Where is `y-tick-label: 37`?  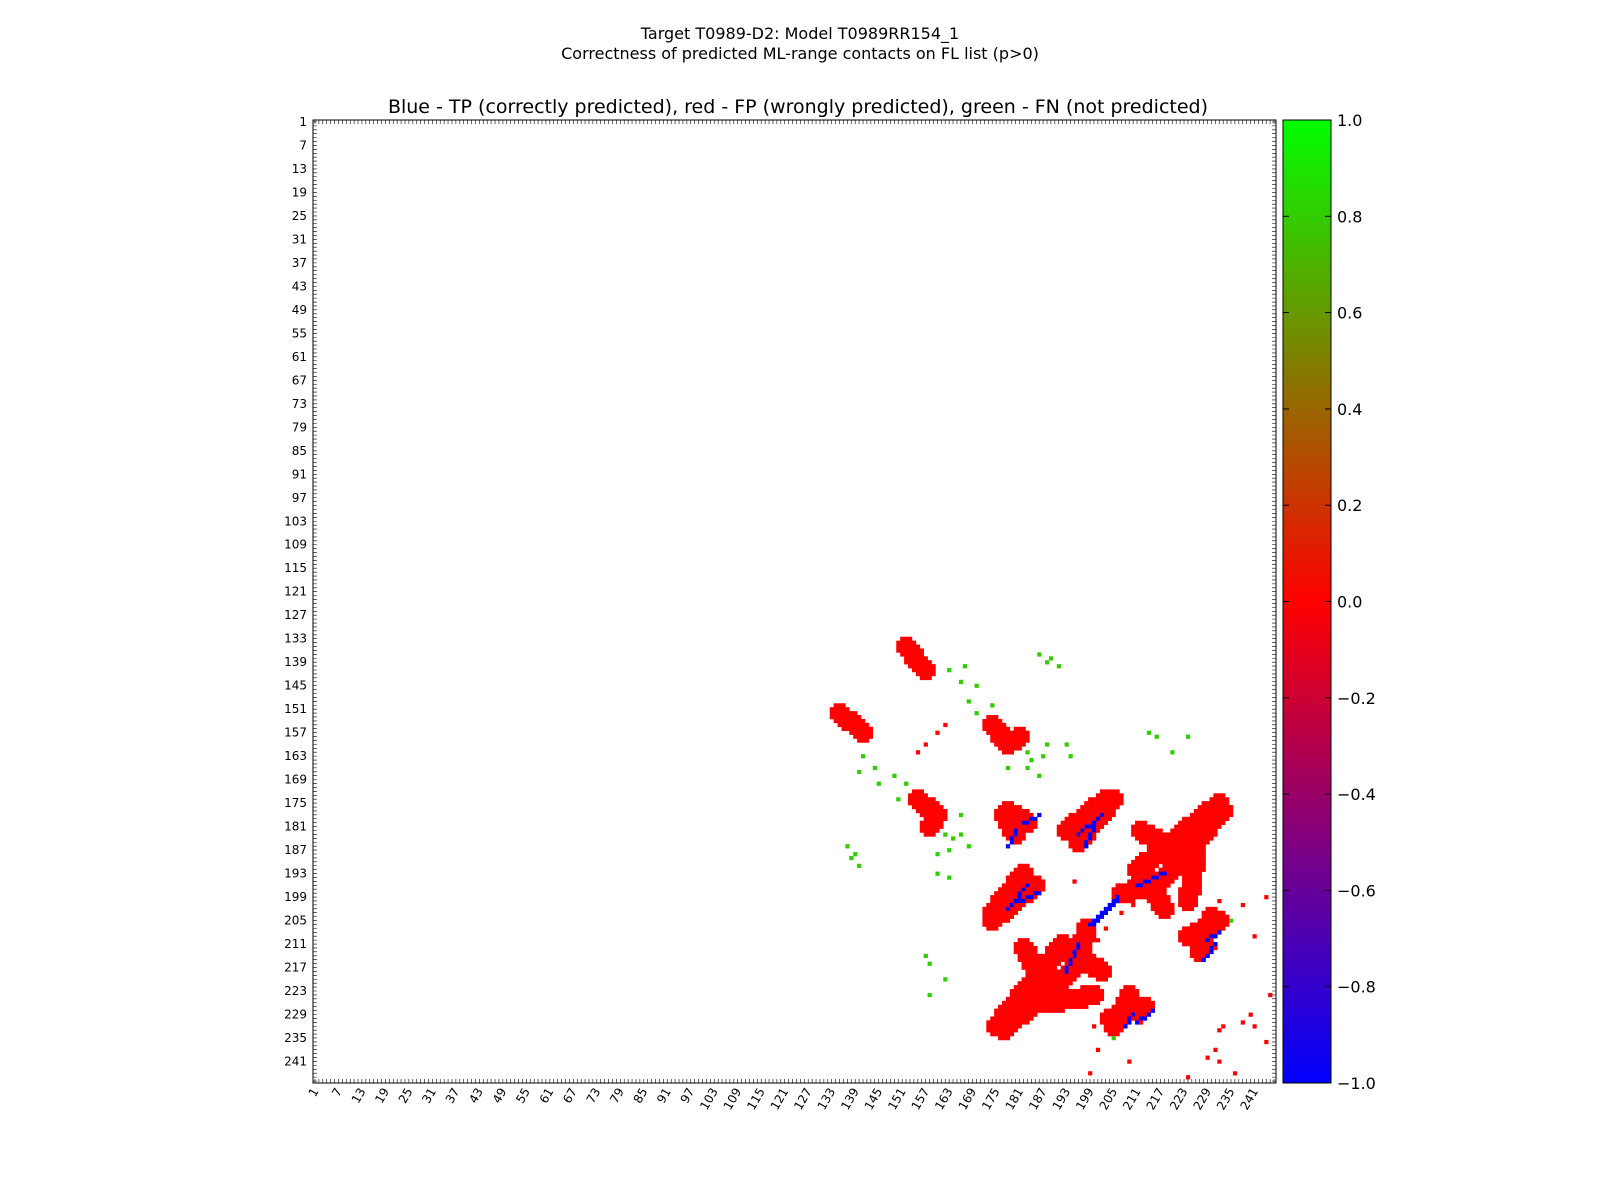 y-tick-label: 37 is located at coordinates (299, 263).